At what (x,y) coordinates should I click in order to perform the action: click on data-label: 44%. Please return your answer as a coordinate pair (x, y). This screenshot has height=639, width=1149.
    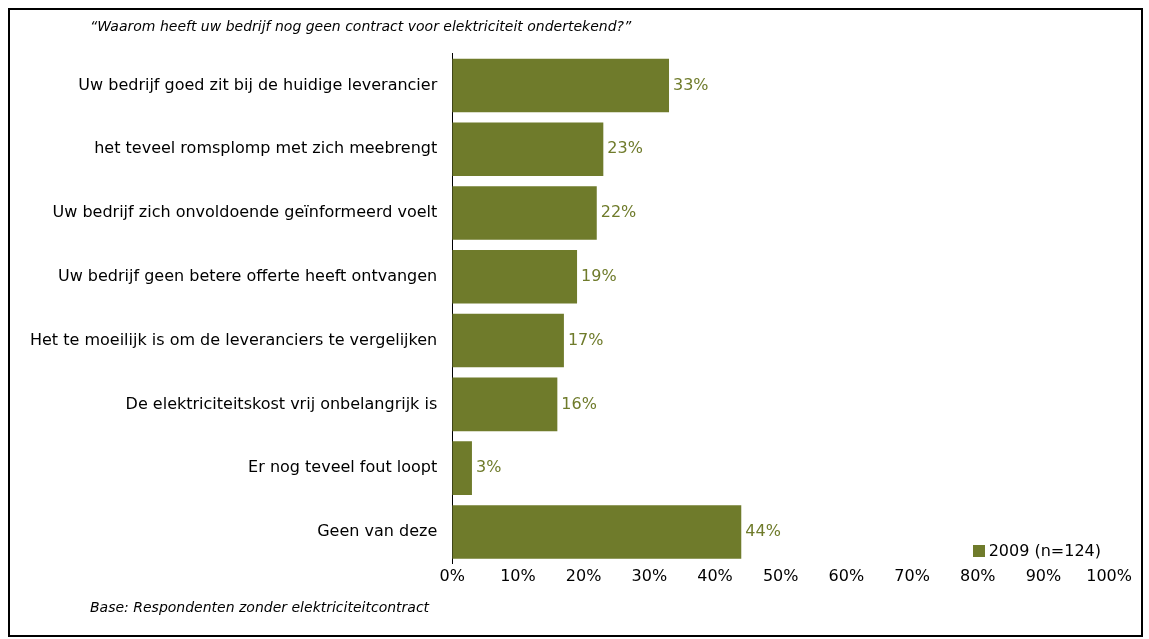
    Looking at the image, I should click on (763, 531).